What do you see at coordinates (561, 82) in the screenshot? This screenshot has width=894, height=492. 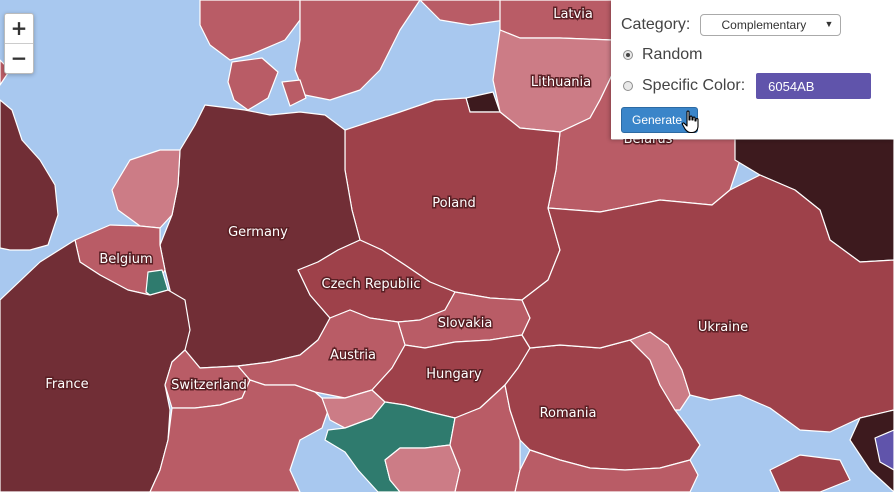 I see `label-lithuania: Lithuania` at bounding box center [561, 82].